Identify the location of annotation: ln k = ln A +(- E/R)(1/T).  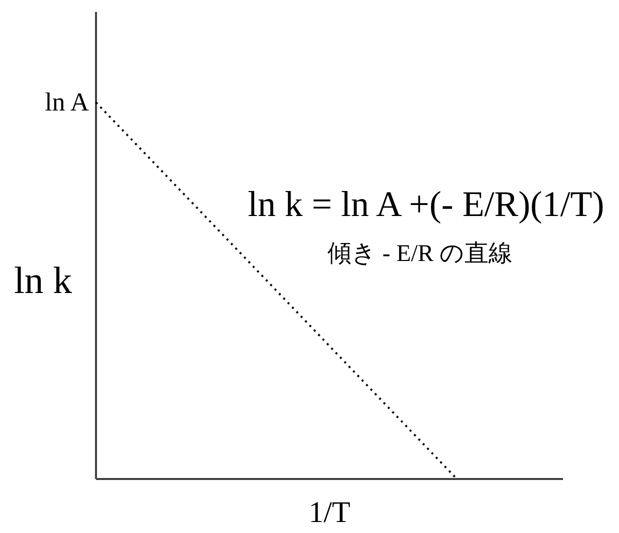
(426, 204).